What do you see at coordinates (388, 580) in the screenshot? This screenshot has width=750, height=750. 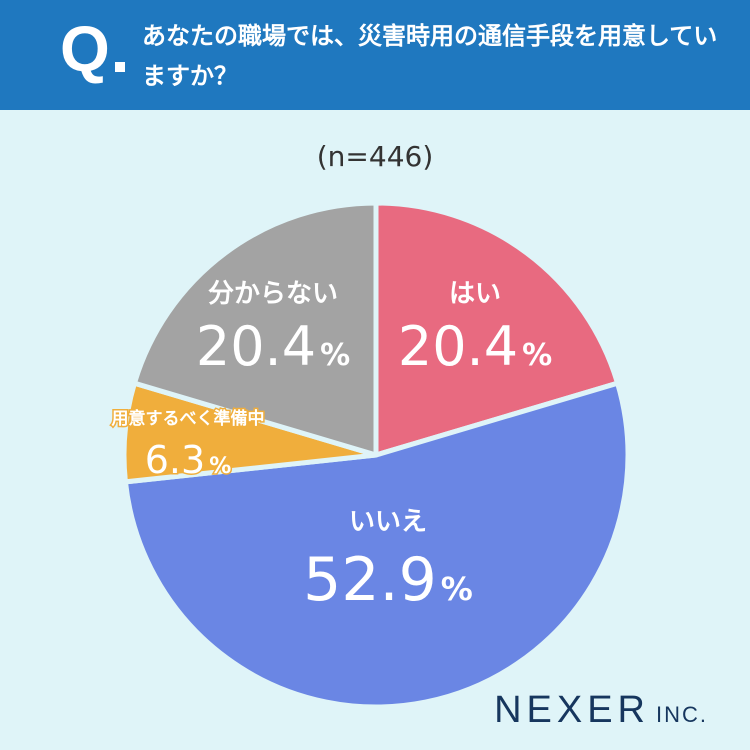 I see `slice-value-2: 52.9%` at bounding box center [388, 580].